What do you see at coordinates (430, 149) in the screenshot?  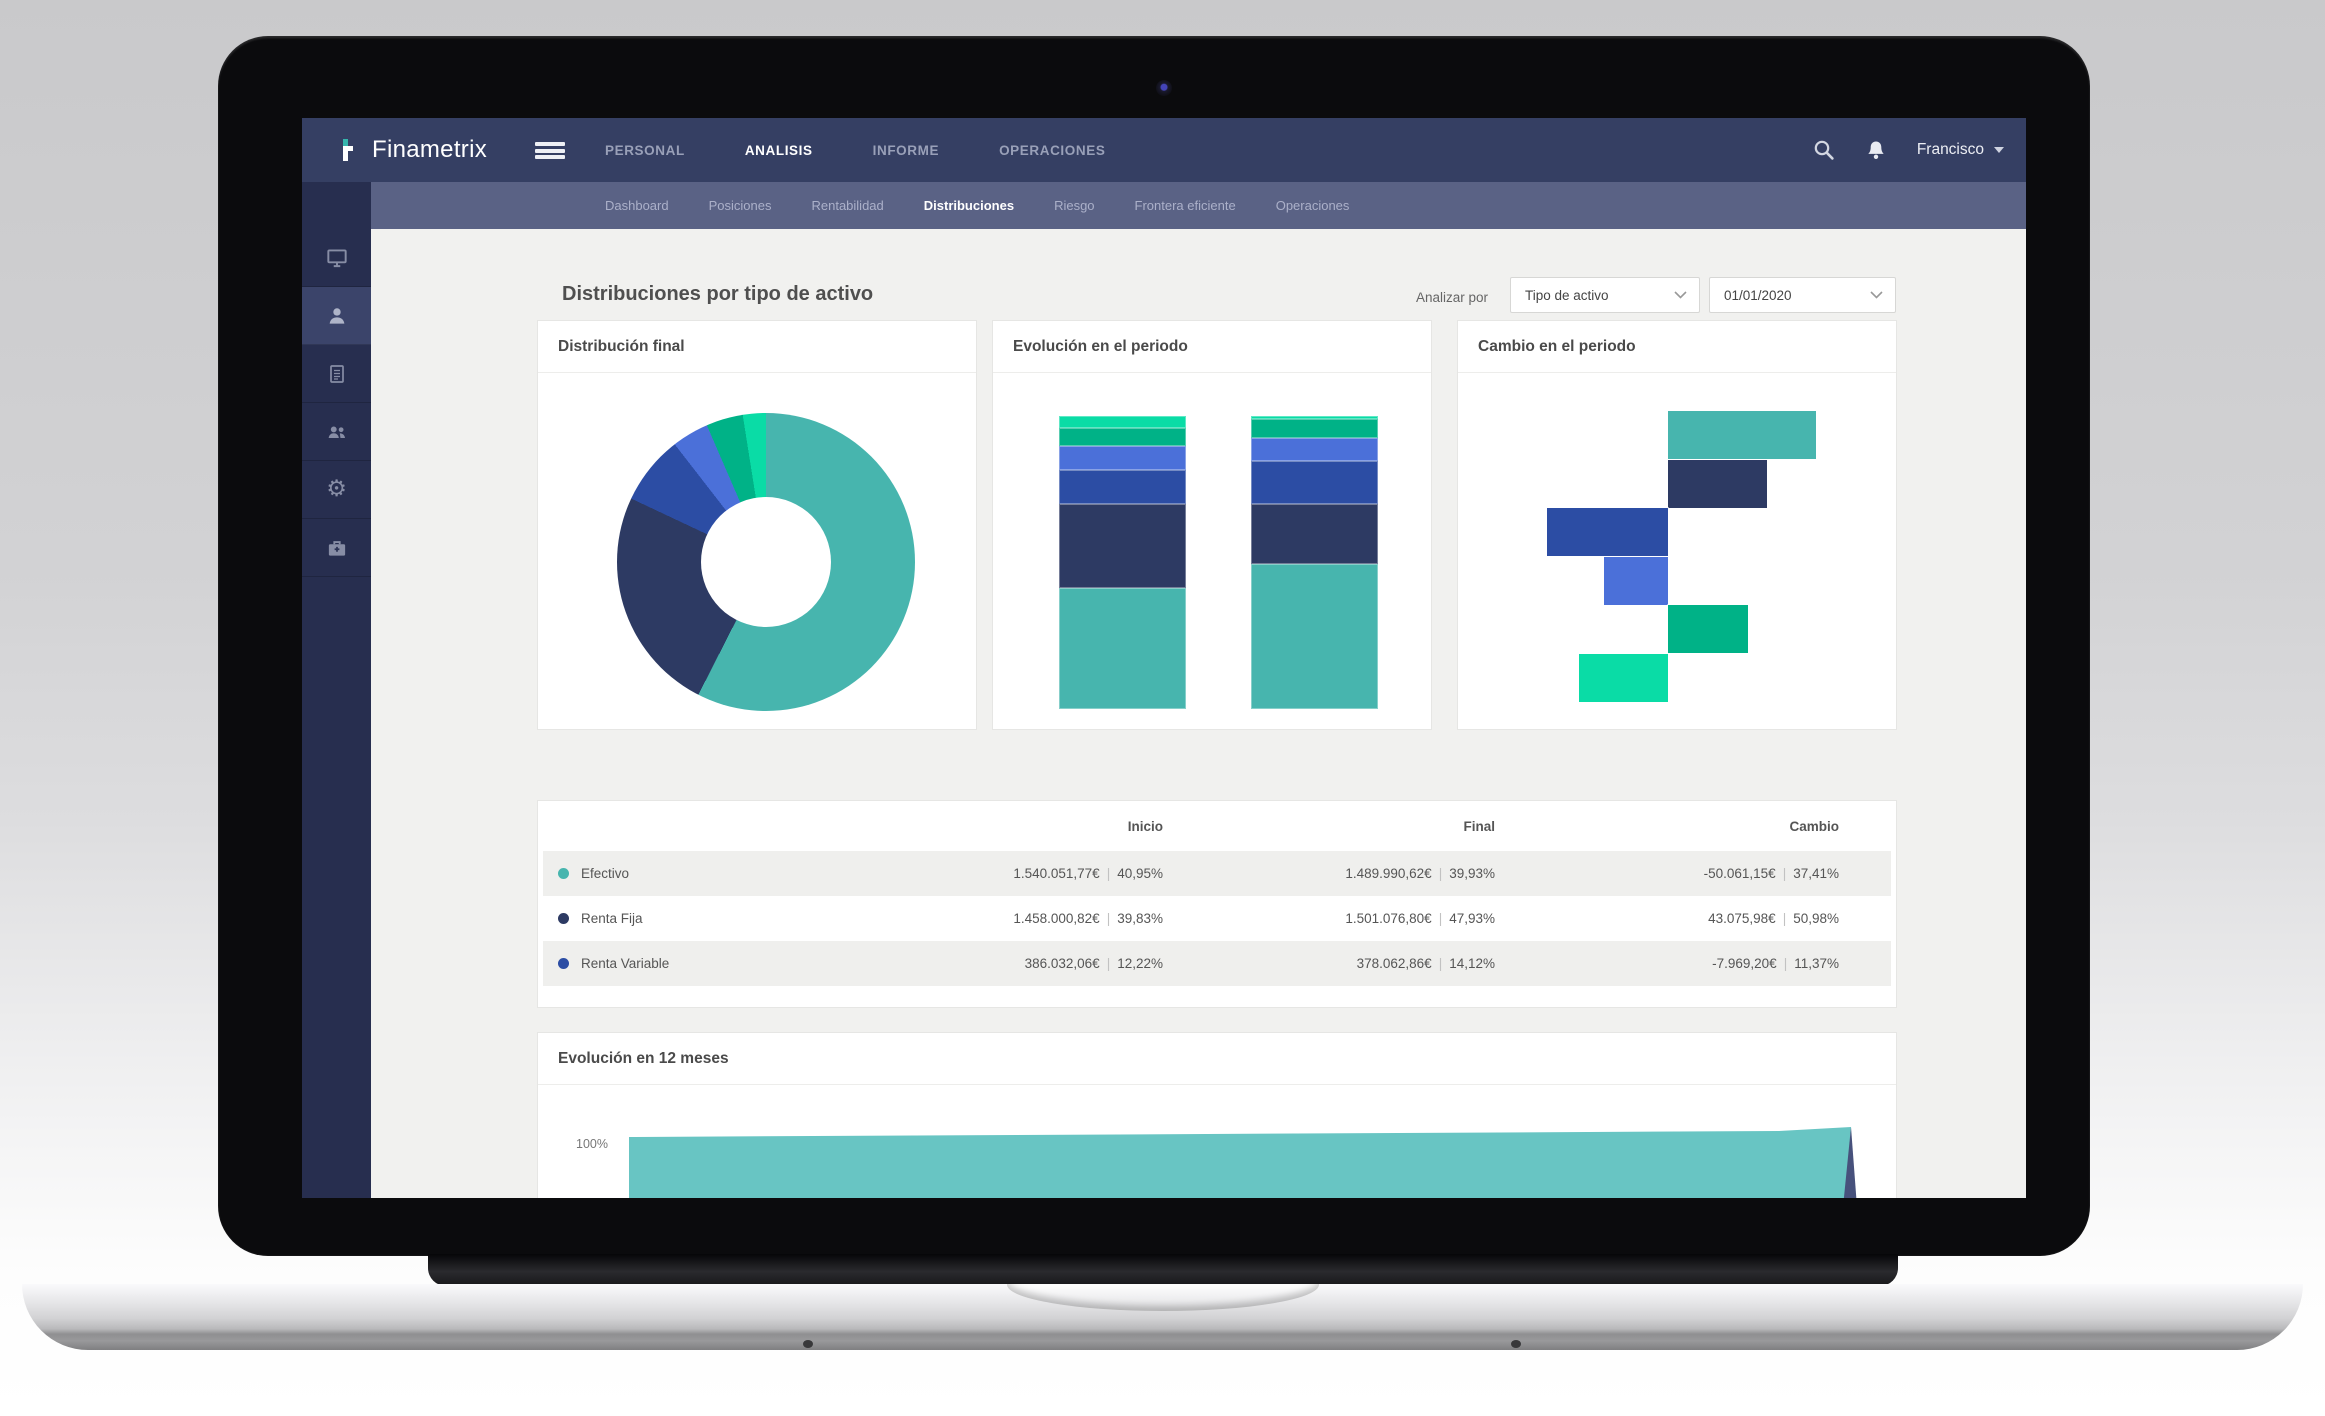 I see `brand-name: Finametrix` at bounding box center [430, 149].